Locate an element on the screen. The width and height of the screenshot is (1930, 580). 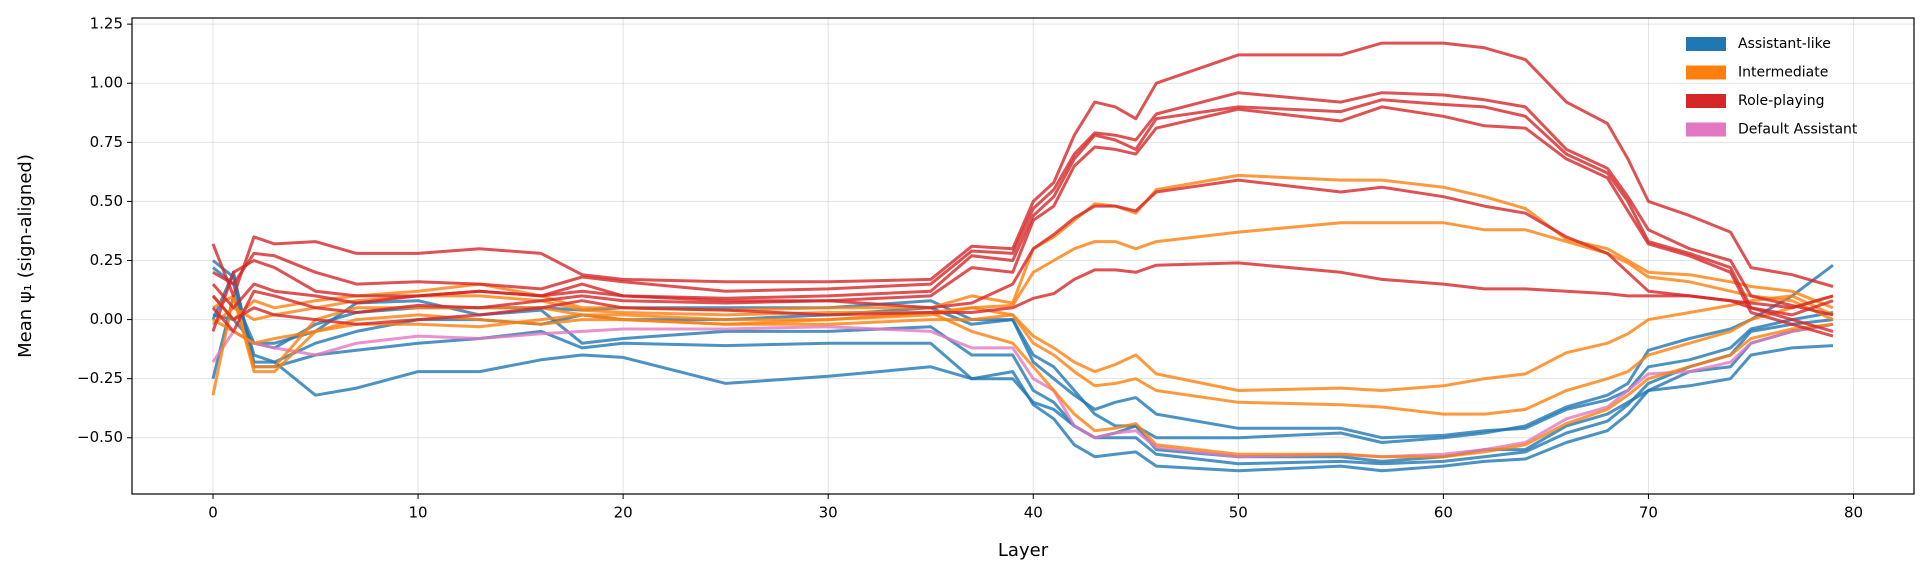
legend-label: Intermediate is located at coordinates (1783, 73).